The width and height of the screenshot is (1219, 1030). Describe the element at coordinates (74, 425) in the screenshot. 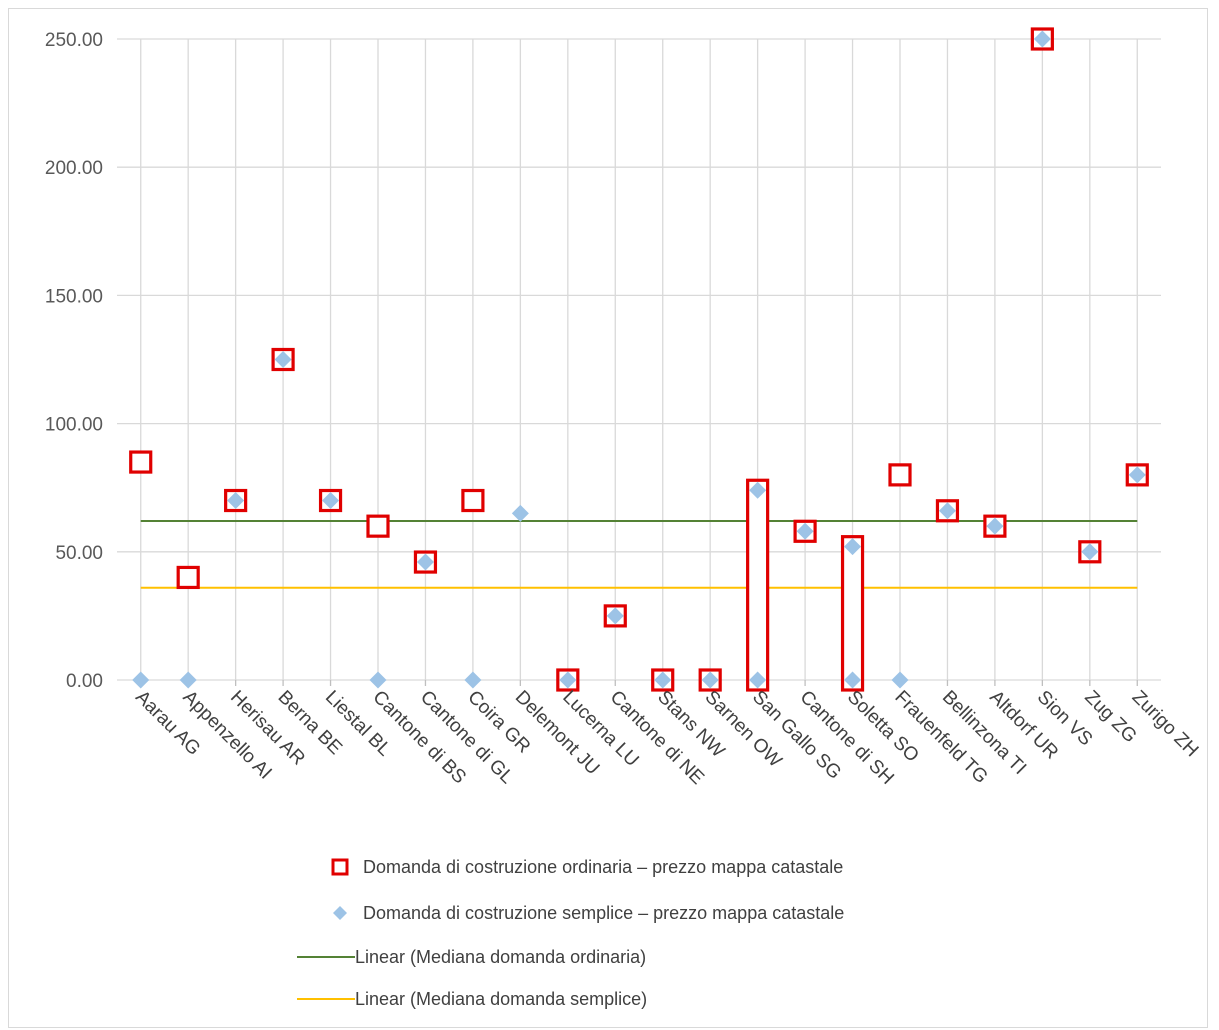

I see `y-tick-label: 100.00` at that location.